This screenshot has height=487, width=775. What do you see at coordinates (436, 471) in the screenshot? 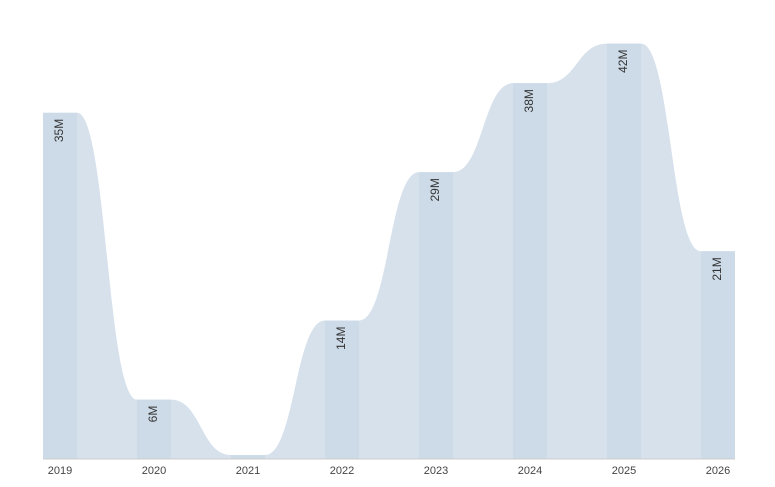
I see `x-tick-label: 2023` at bounding box center [436, 471].